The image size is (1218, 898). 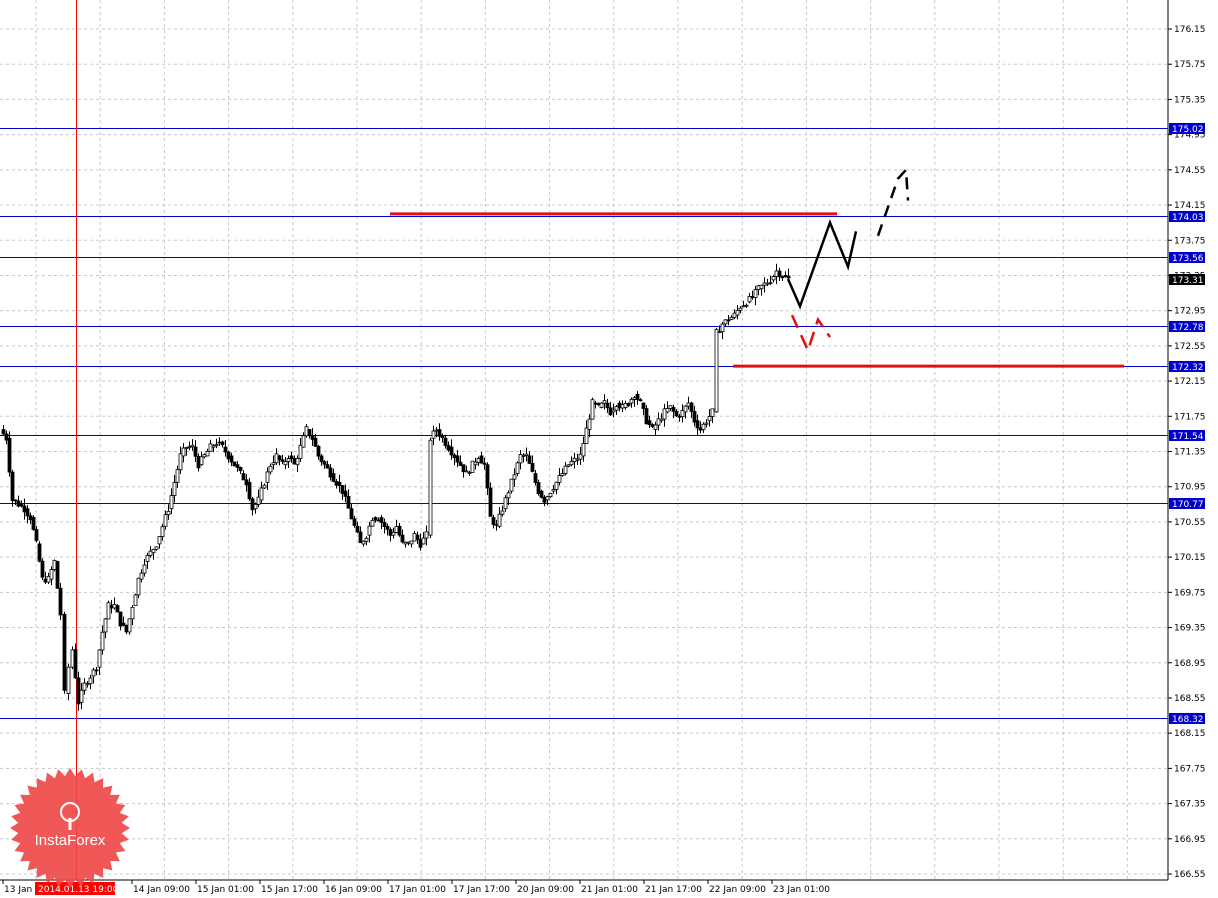 What do you see at coordinates (1190, 558) in the screenshot?
I see `y-tick-label: 170.15` at bounding box center [1190, 558].